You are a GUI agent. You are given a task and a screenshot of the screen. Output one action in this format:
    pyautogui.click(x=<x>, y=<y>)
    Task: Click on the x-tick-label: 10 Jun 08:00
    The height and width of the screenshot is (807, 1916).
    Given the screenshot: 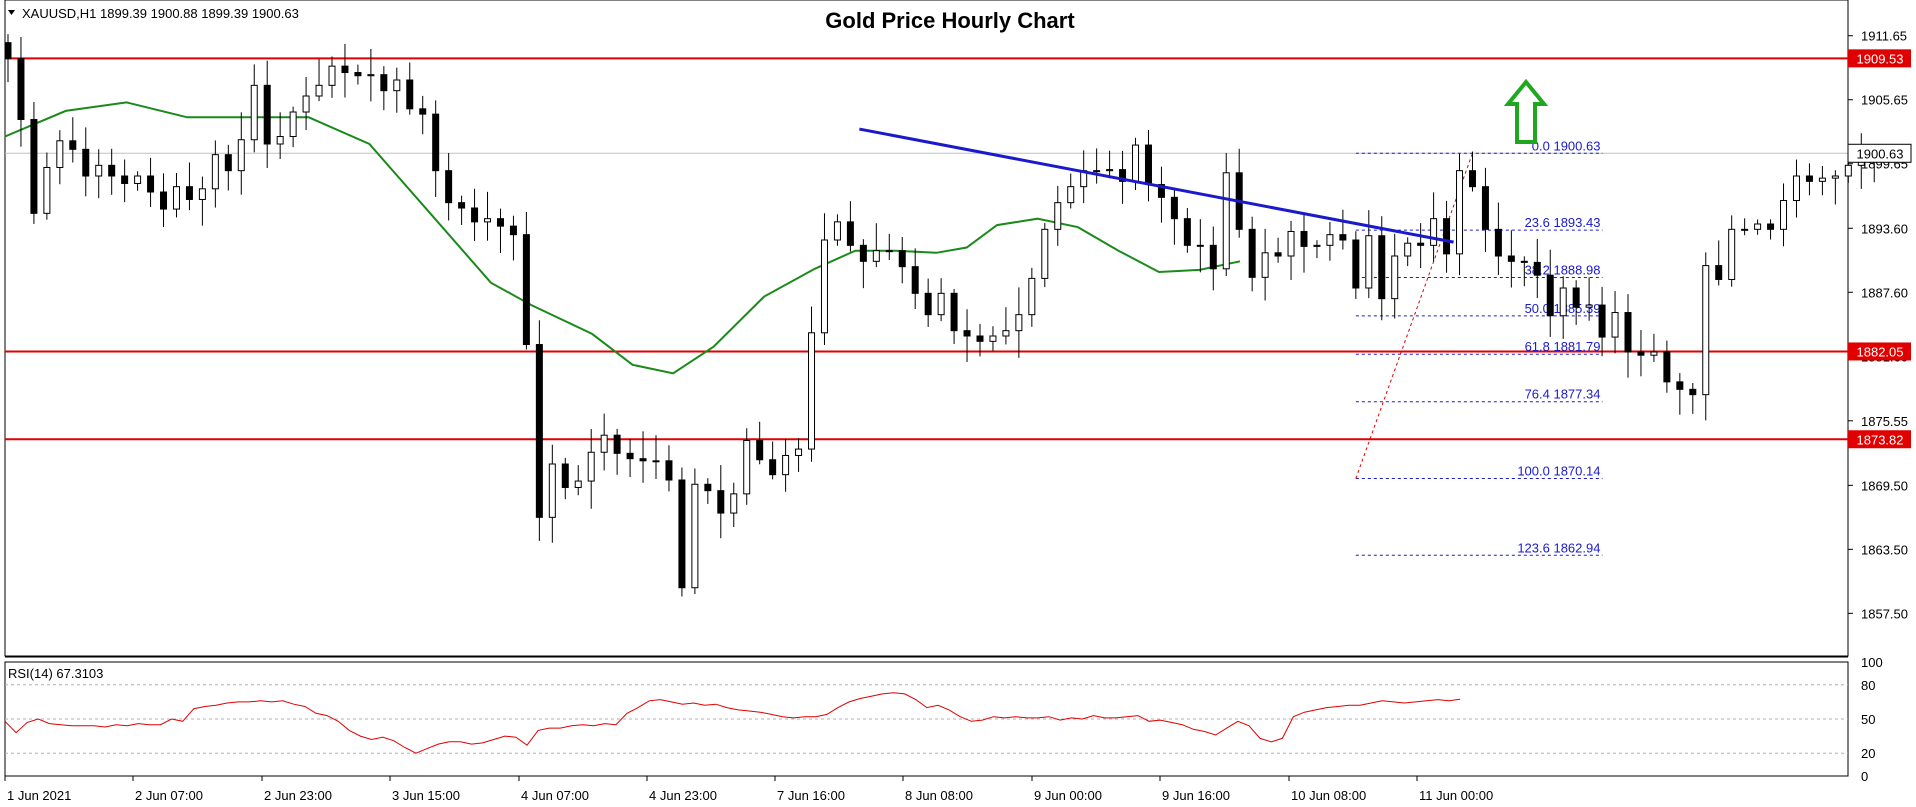 What is the action you would take?
    pyautogui.click(x=1328, y=795)
    